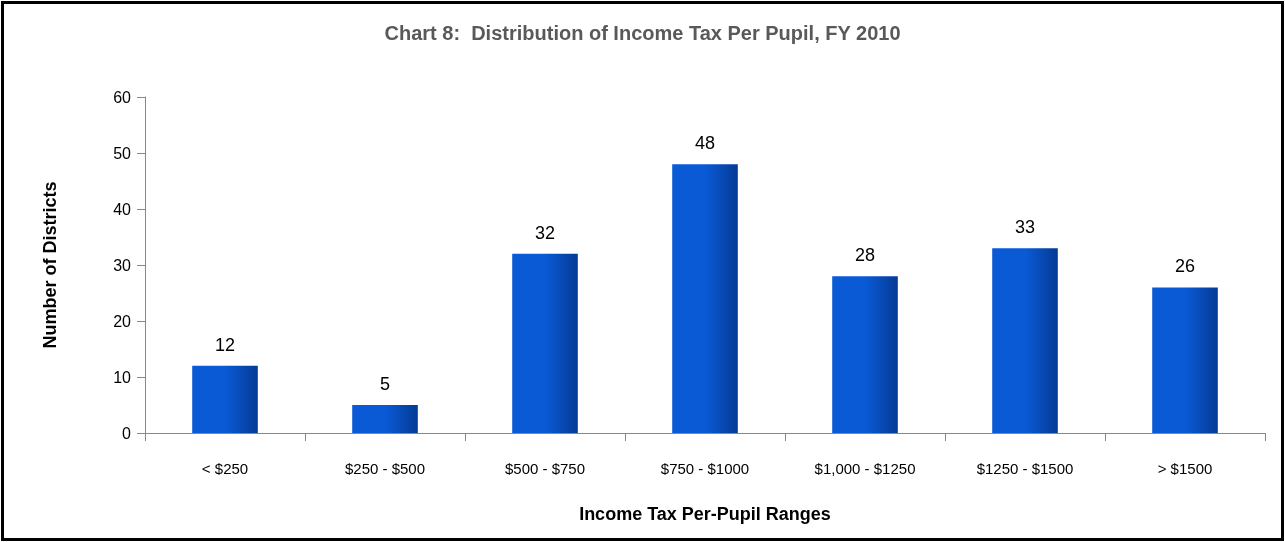 Image resolution: width=1285 pixels, height=542 pixels. What do you see at coordinates (1025, 227) in the screenshot?
I see `data-label: 33` at bounding box center [1025, 227].